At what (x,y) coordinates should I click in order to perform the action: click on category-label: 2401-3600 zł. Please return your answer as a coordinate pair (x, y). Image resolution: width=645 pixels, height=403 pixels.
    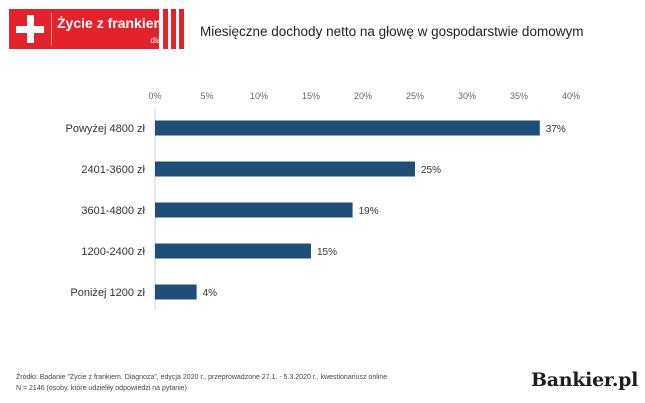
    Looking at the image, I should click on (113, 170).